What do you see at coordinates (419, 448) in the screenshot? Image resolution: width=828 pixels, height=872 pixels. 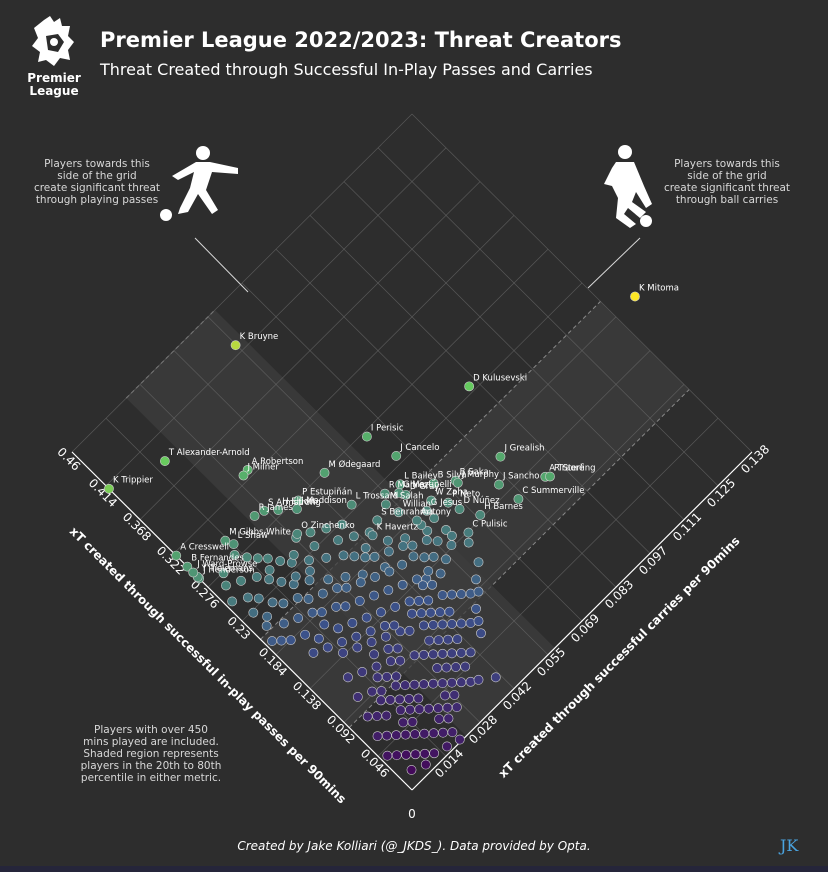 I see `player-name-label: J Cancelo` at bounding box center [419, 448].